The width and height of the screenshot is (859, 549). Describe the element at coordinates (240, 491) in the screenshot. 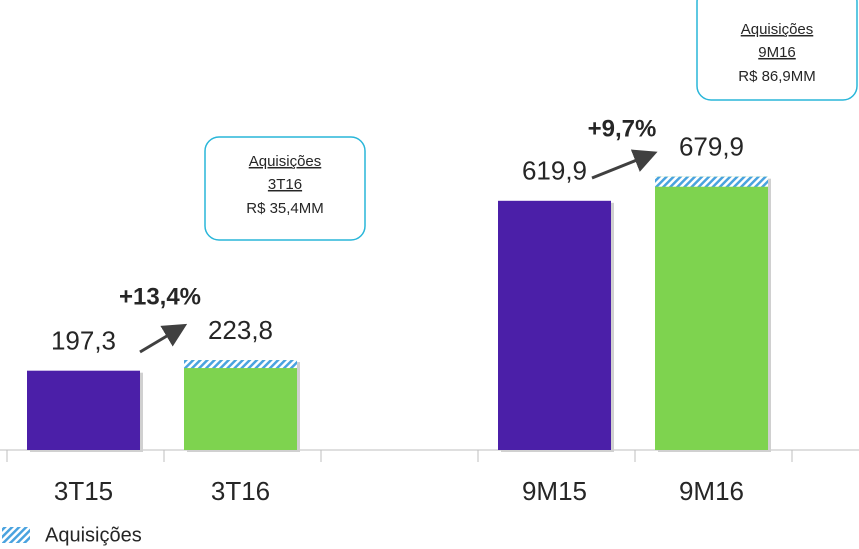

I see `x-tick-label: 3T16` at that location.